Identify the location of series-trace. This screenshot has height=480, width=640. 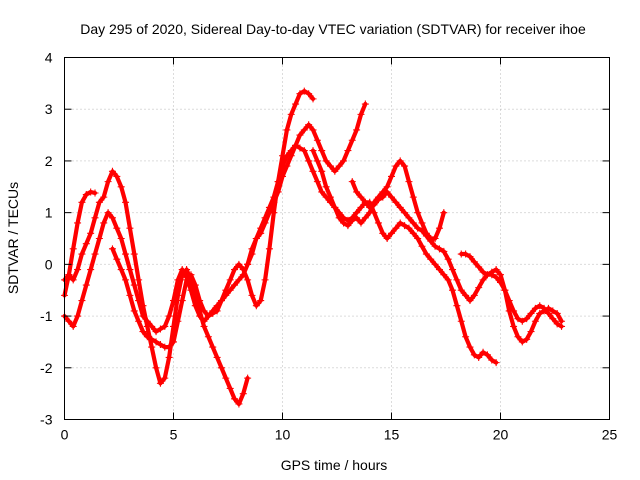
(80, 243).